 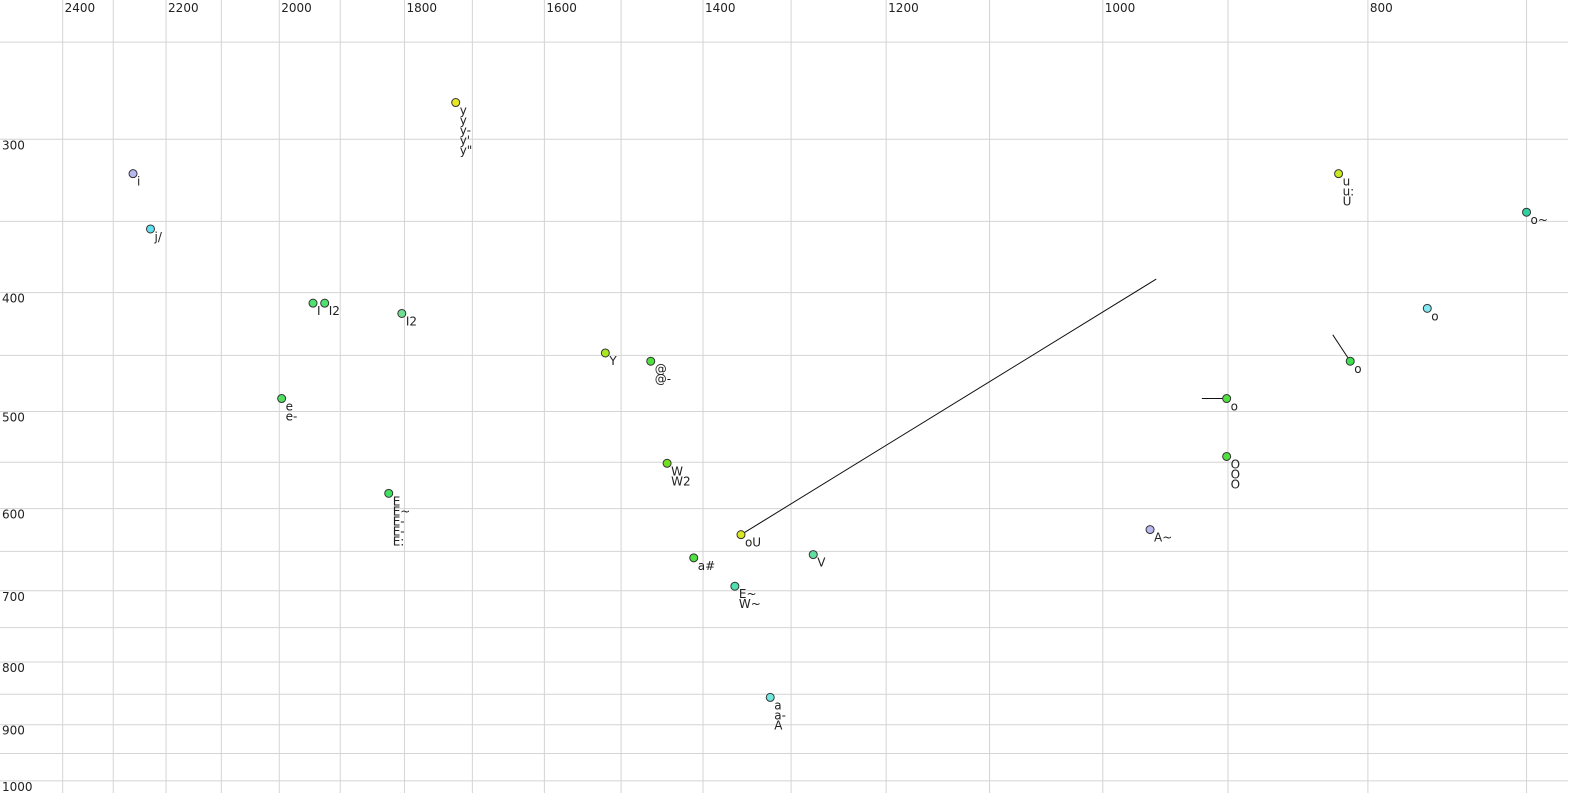 What do you see at coordinates (292, 417) in the screenshot?
I see `point-label: e-` at bounding box center [292, 417].